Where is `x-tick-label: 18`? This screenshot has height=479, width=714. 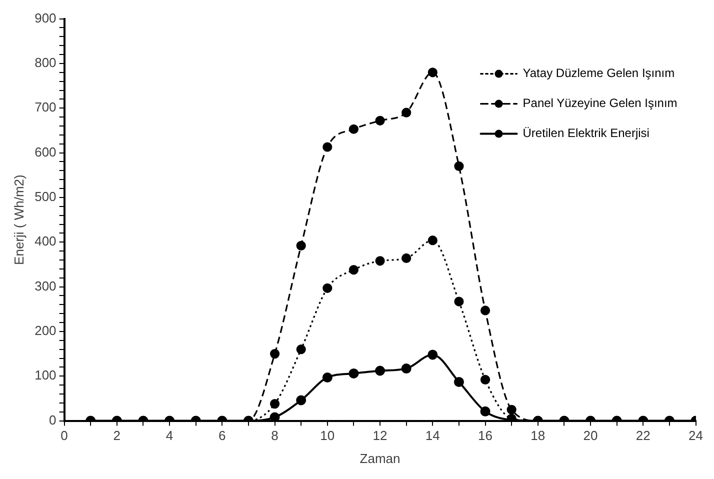
x-tick-label: 18 is located at coordinates (538, 436).